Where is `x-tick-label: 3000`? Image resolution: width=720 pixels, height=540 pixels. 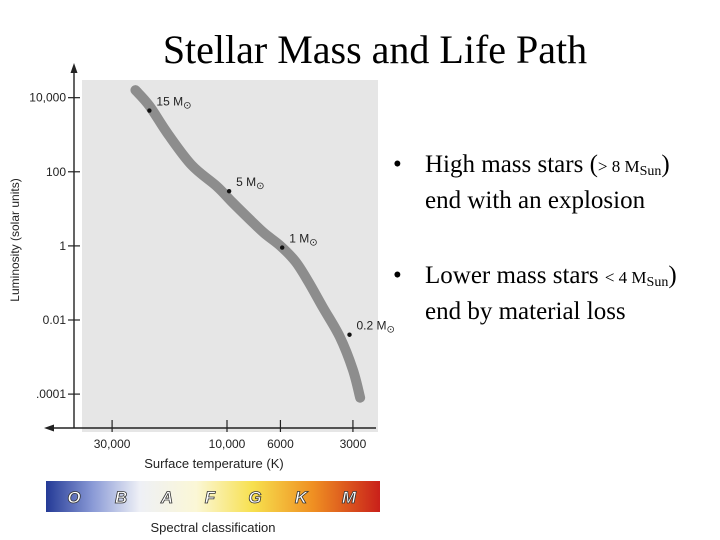 x-tick-label: 3000 is located at coordinates (353, 444).